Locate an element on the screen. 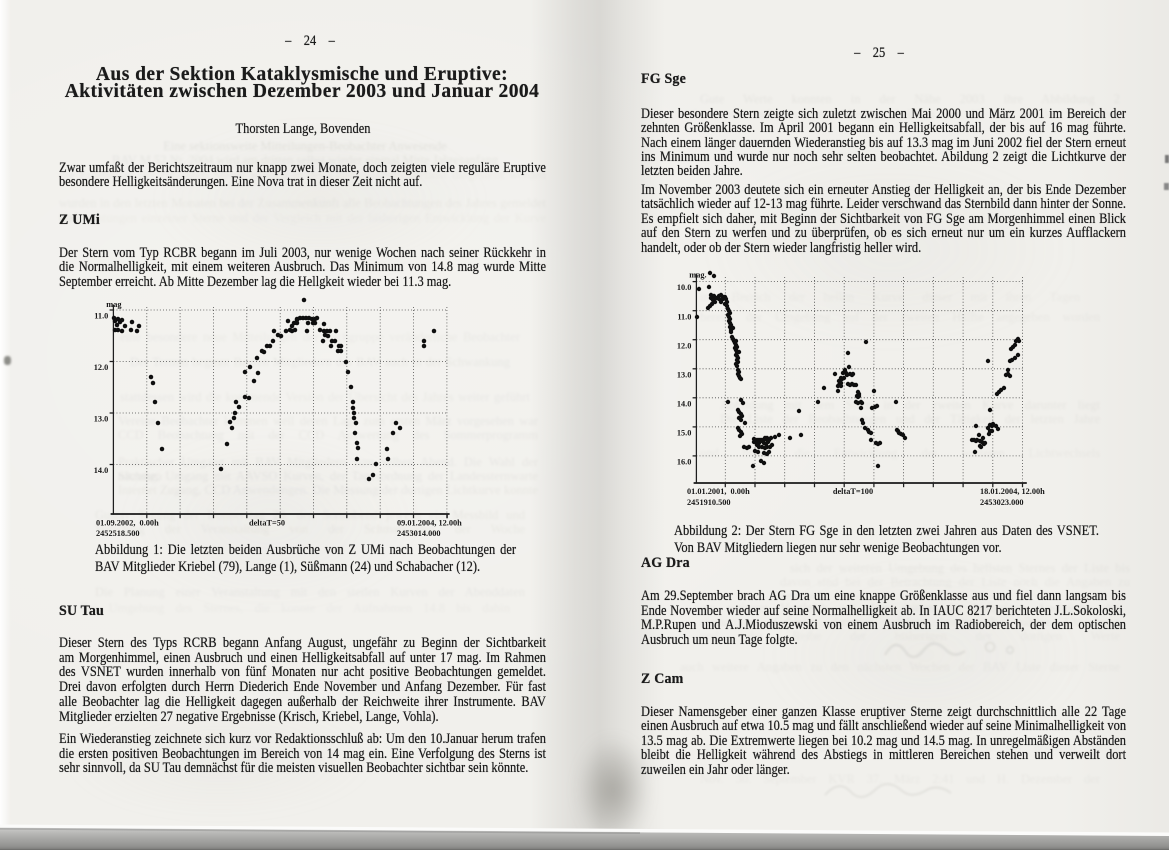  svg-text: 18.01.2004, 12.00h is located at coordinates (1012, 491).